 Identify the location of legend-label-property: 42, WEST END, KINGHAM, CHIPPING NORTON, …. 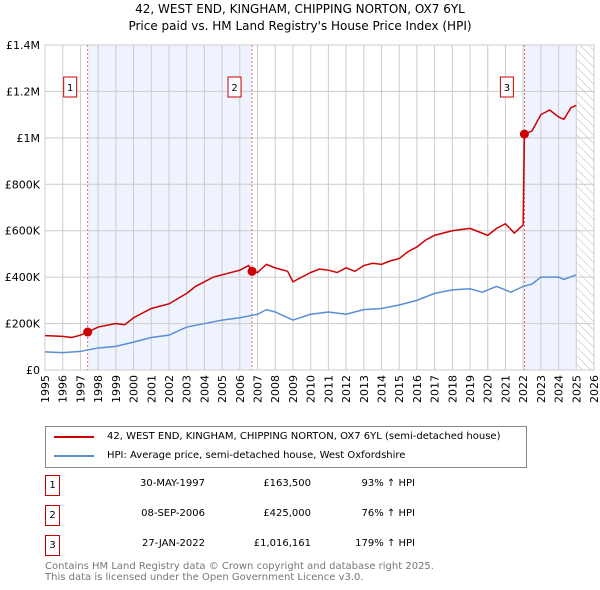
(304, 436).